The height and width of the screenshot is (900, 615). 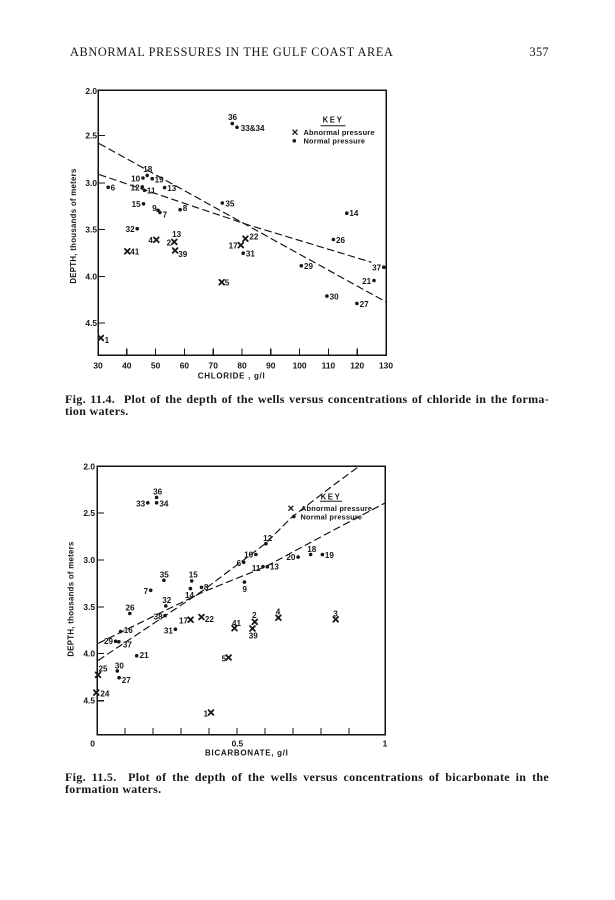 What do you see at coordinates (386, 366) in the screenshot?
I see `svg-text: 130` at bounding box center [386, 366].